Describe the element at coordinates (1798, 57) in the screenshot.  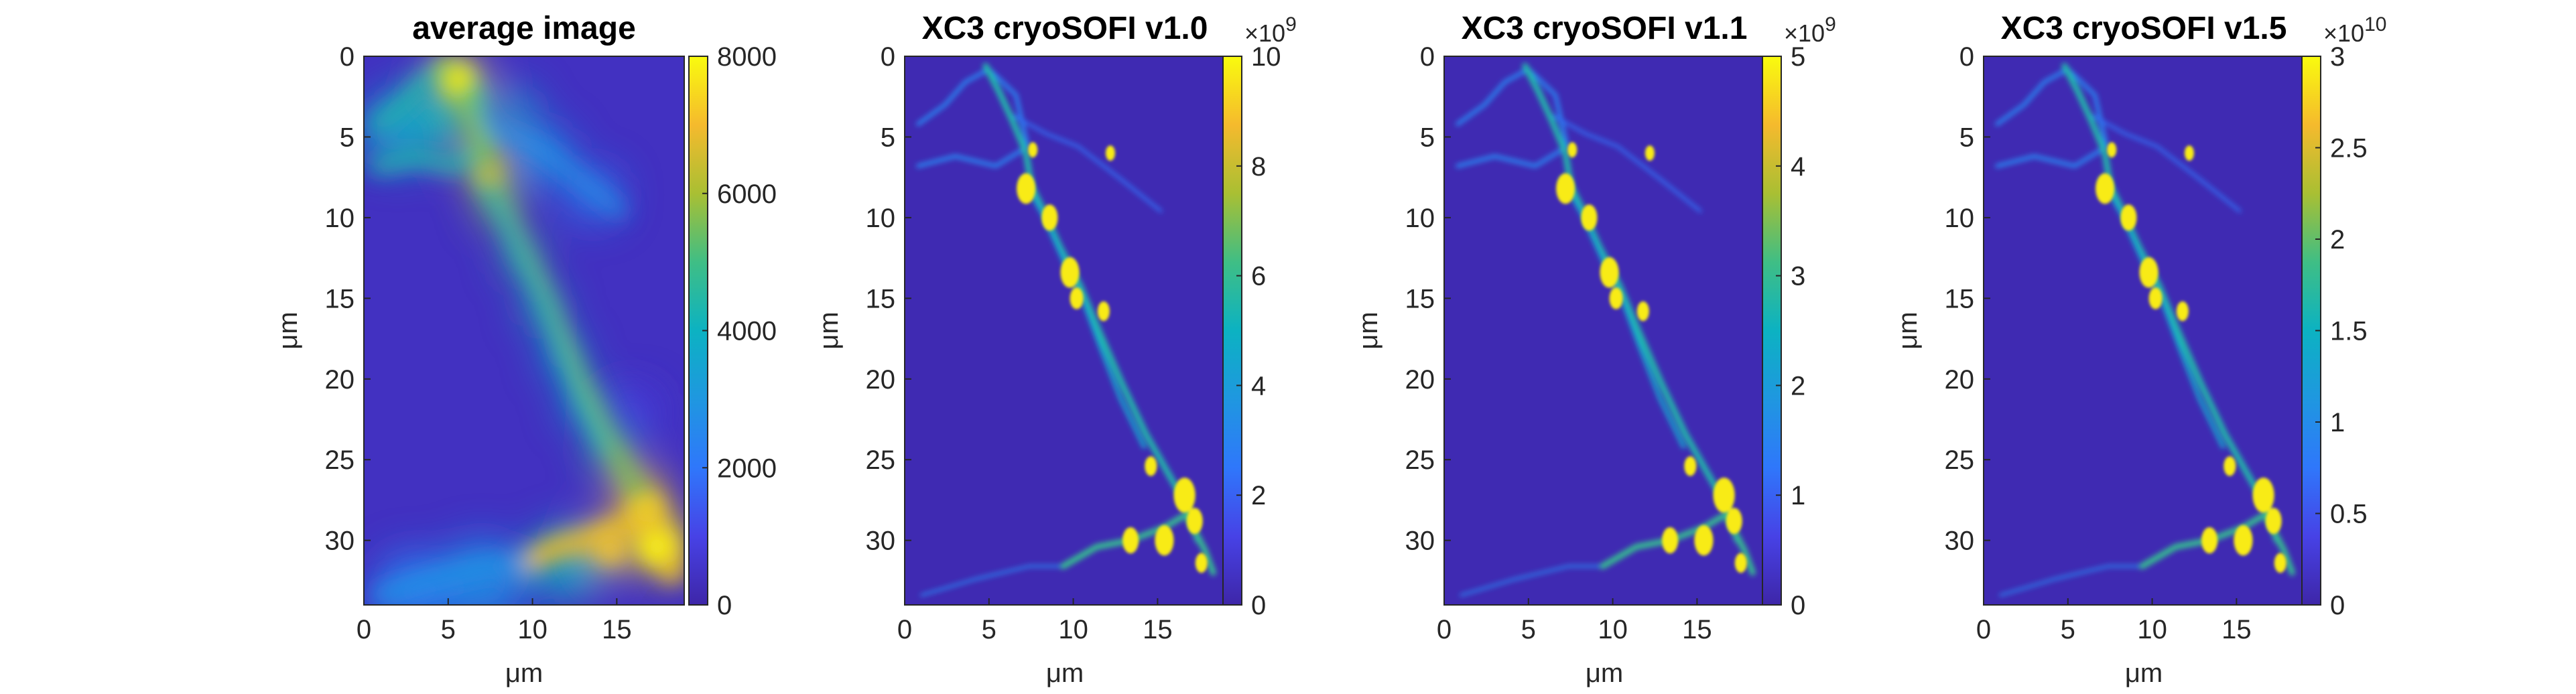
I see `colorbar-tick-label: 5` at that location.